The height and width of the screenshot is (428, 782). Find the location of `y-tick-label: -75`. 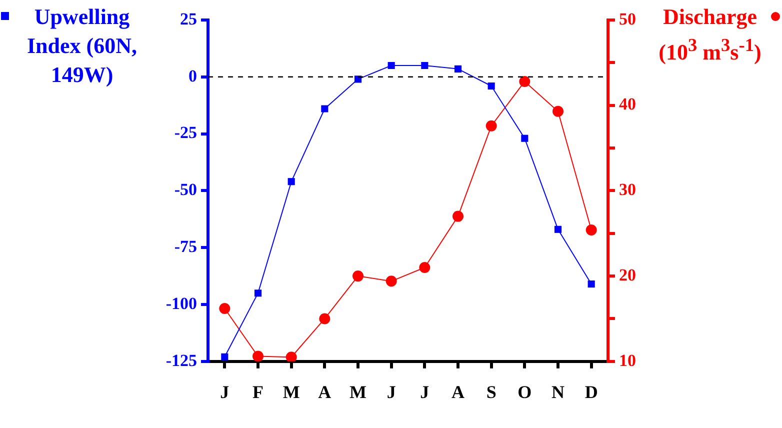

y-tick-label: -75 is located at coordinates (185, 246).